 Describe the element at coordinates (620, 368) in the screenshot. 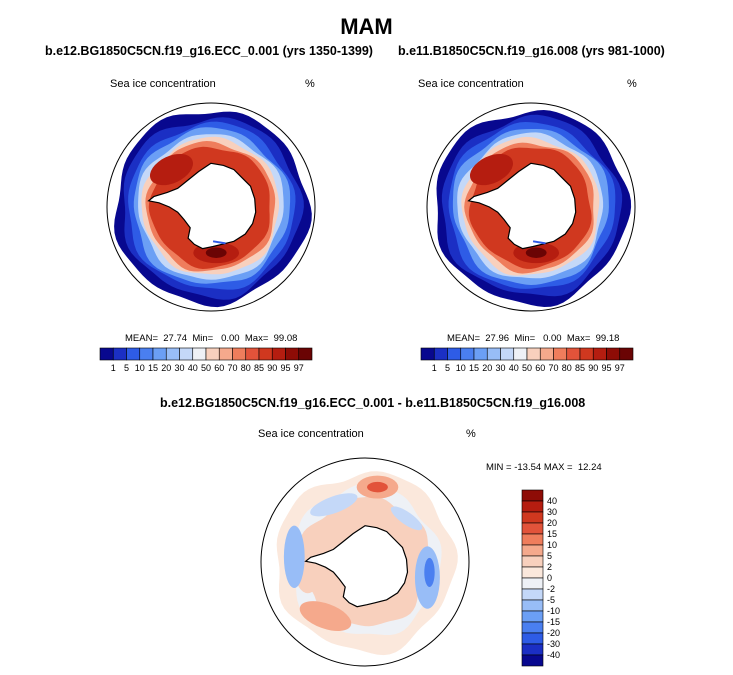

I see `panel-2-colorbar-tick-label-14: 97` at that location.